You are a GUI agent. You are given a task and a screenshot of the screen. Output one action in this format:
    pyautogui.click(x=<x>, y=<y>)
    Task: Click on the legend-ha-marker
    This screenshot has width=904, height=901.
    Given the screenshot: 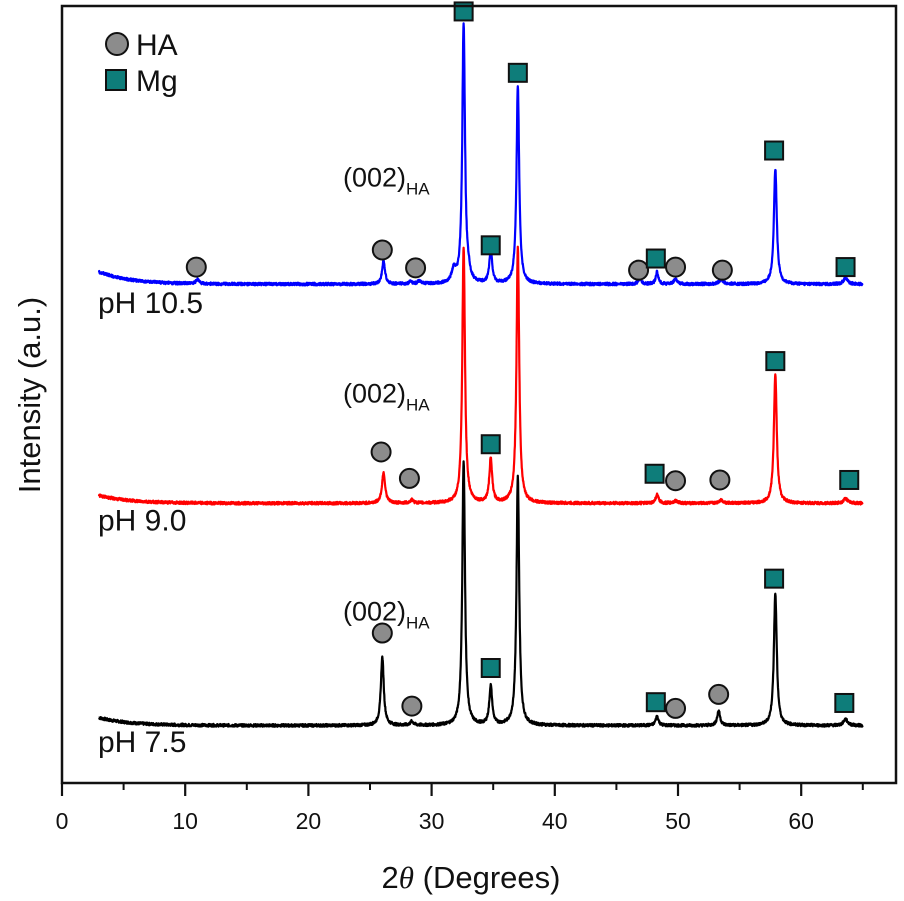 What is the action you would take?
    pyautogui.click(x=117, y=44)
    